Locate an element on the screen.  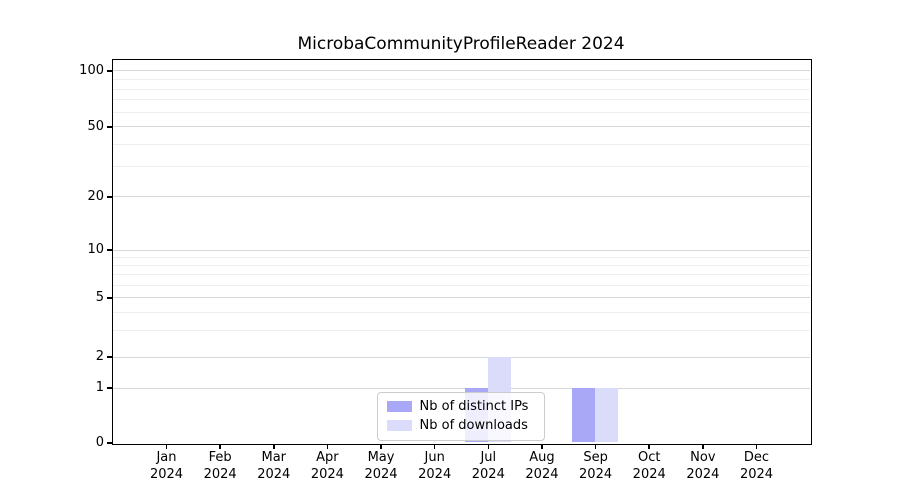
x-tick-label: Nov 2024 is located at coordinates (703, 466).